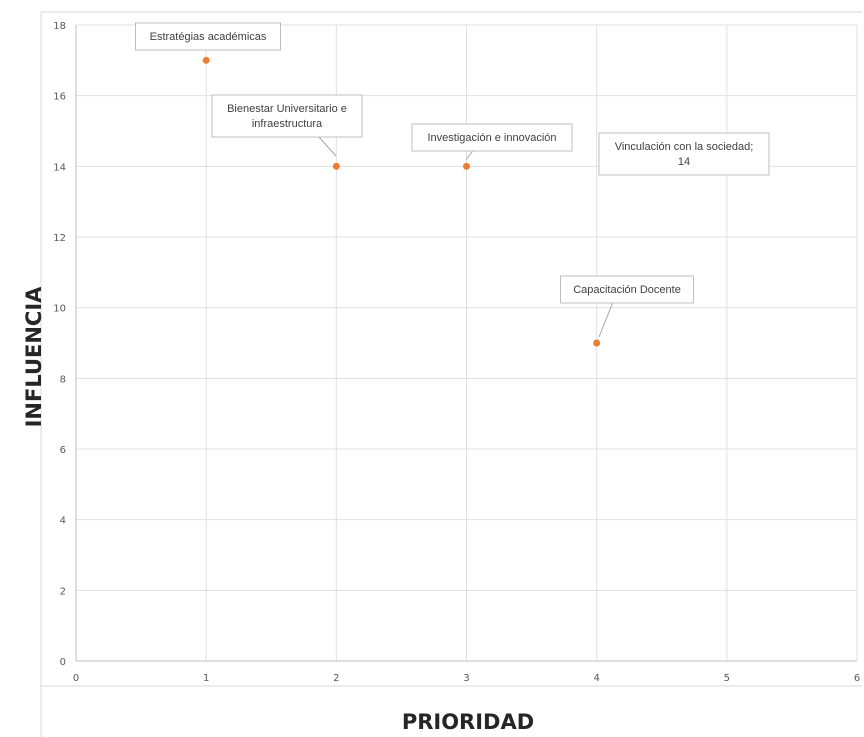  I want to click on y-tick-label: 16, so click(59, 97).